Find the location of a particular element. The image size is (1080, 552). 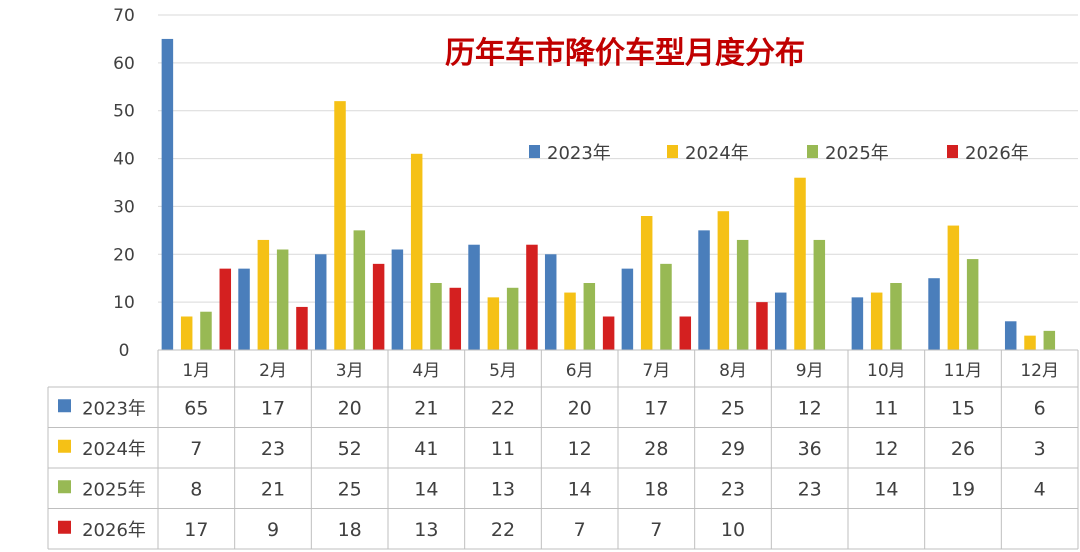

bar-2025年-5月 is located at coordinates (512, 318).